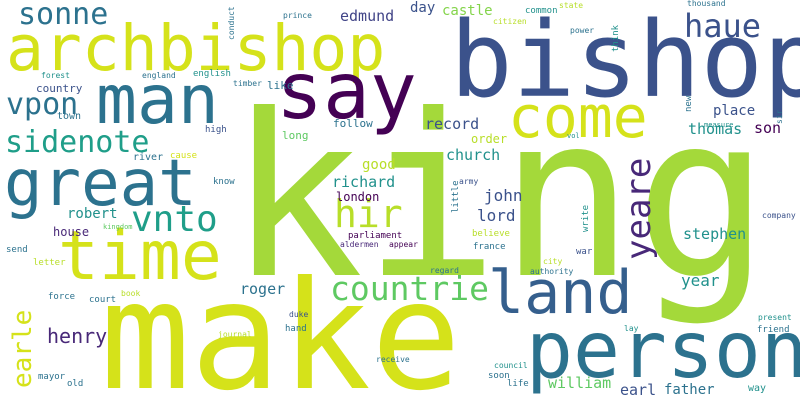  Describe the element at coordinates (503, 195) in the screenshot. I see `word-john: john` at that location.